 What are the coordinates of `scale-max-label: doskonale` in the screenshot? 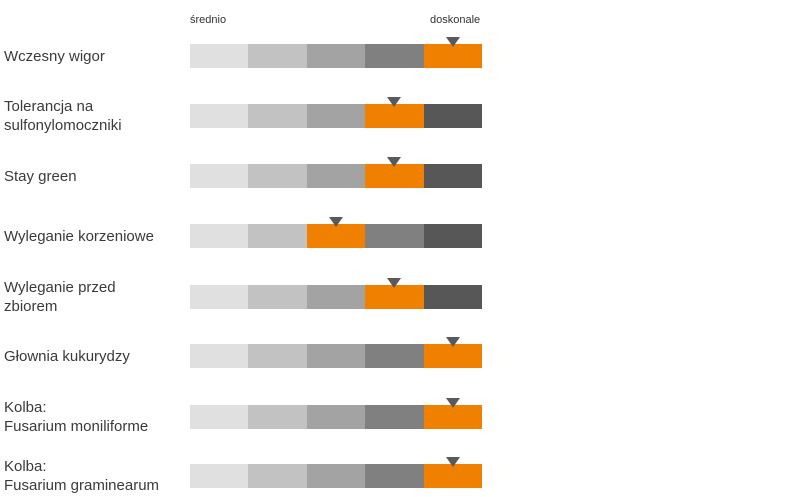 It's located at (455, 20).